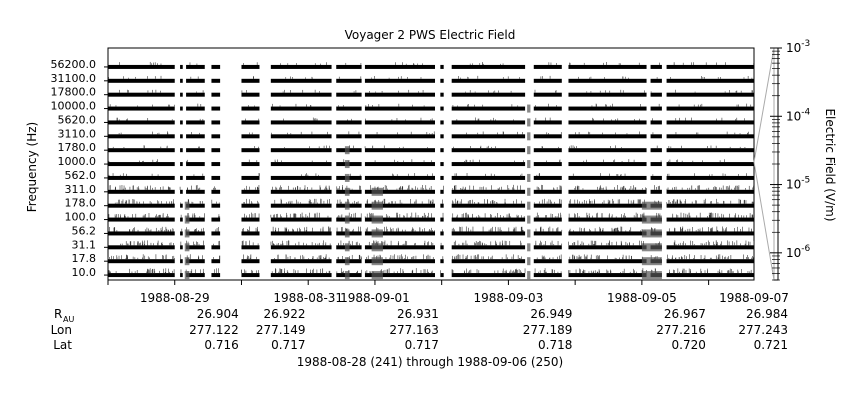 The width and height of the screenshot is (860, 400). What do you see at coordinates (221, 345) in the screenshot?
I see `ephem-value: 0.716` at bounding box center [221, 345].